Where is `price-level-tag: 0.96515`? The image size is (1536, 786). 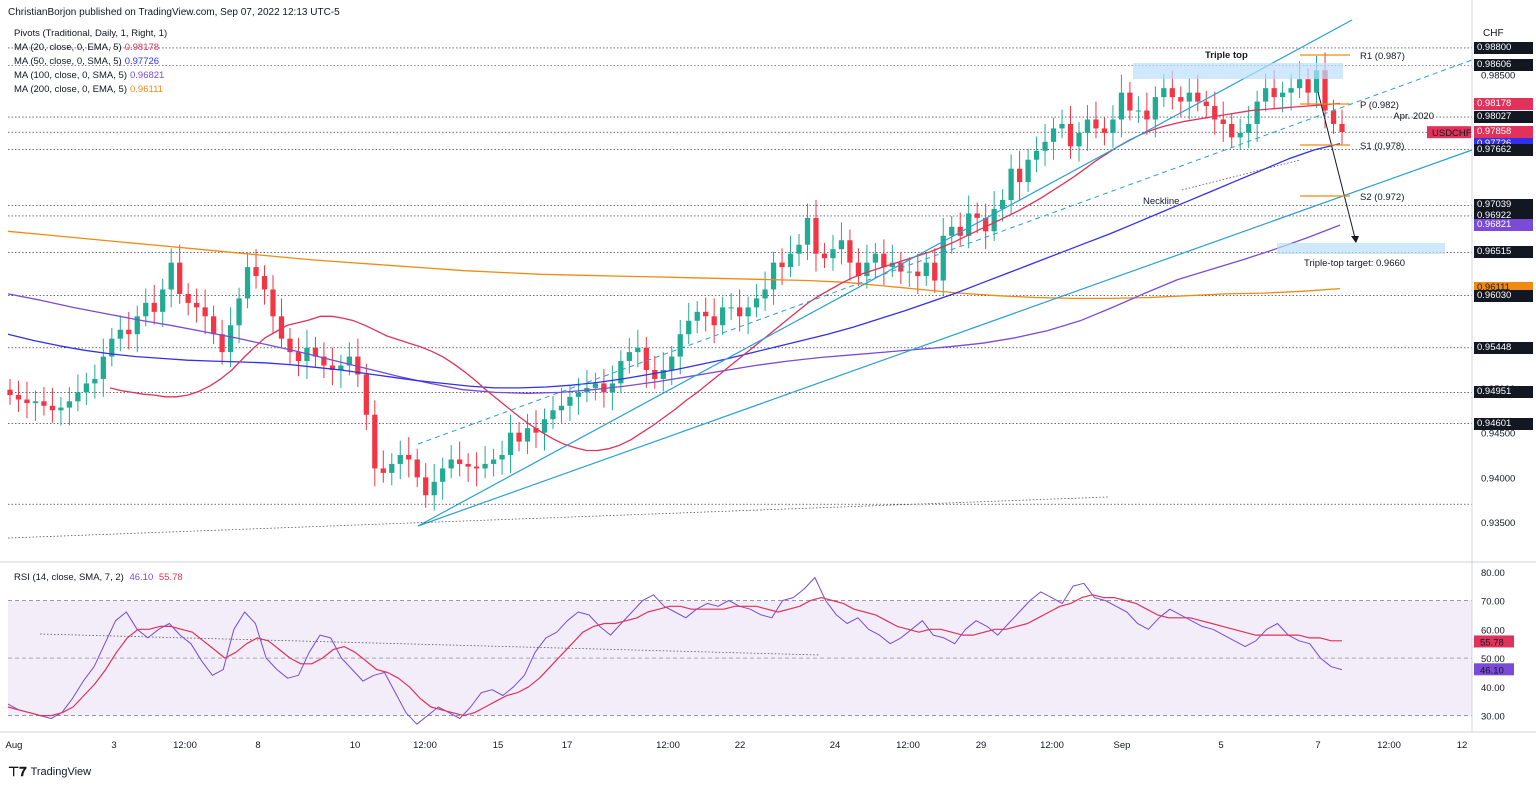 price-level-tag: 0.96515 is located at coordinates (1503, 252).